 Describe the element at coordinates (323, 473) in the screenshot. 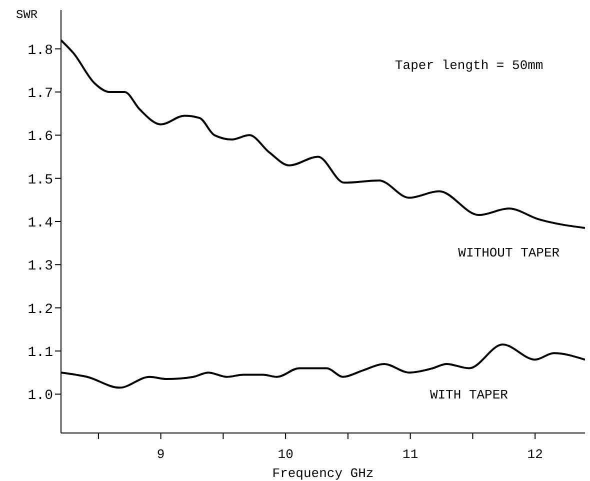

I see `x-axis-title: Frequency GHz` at that location.